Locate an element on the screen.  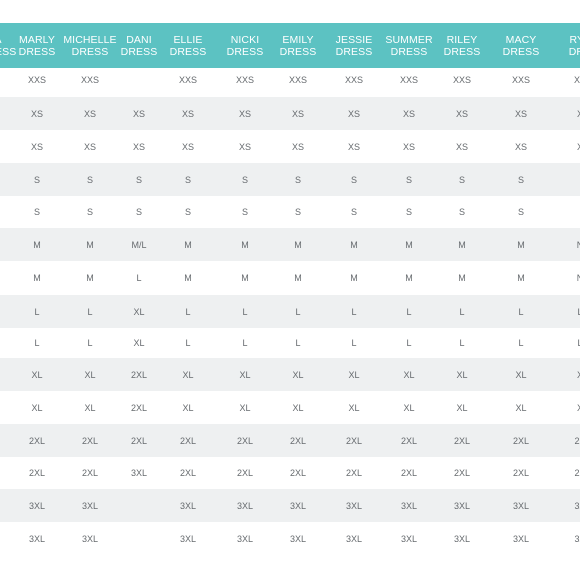
column-header: MICHELLE DRESS is located at coordinates (90, 45).